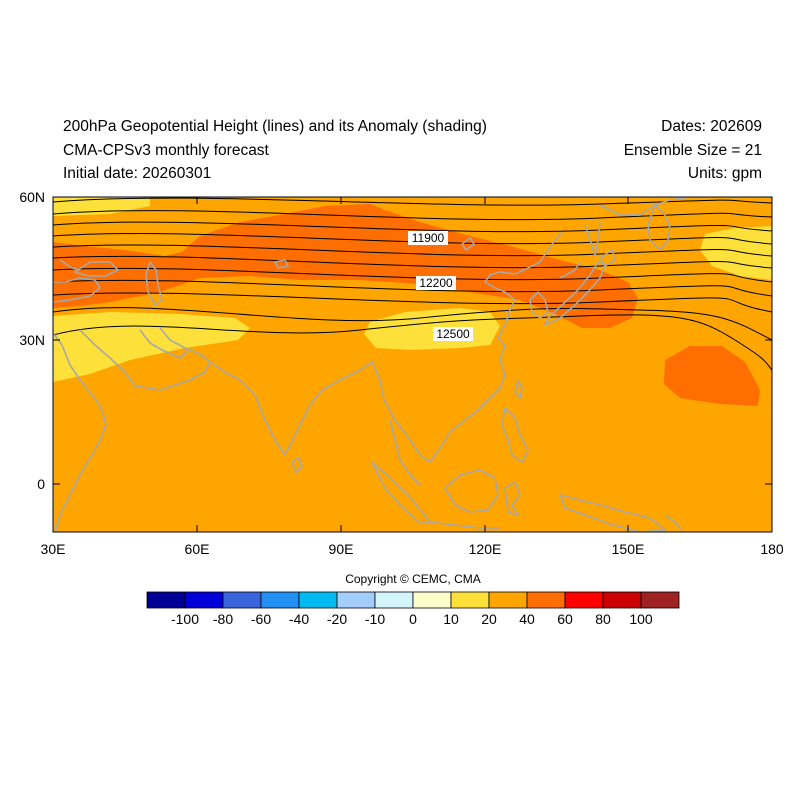 This screenshot has width=800, height=800. I want to click on colorbar-label: 60, so click(565, 619).